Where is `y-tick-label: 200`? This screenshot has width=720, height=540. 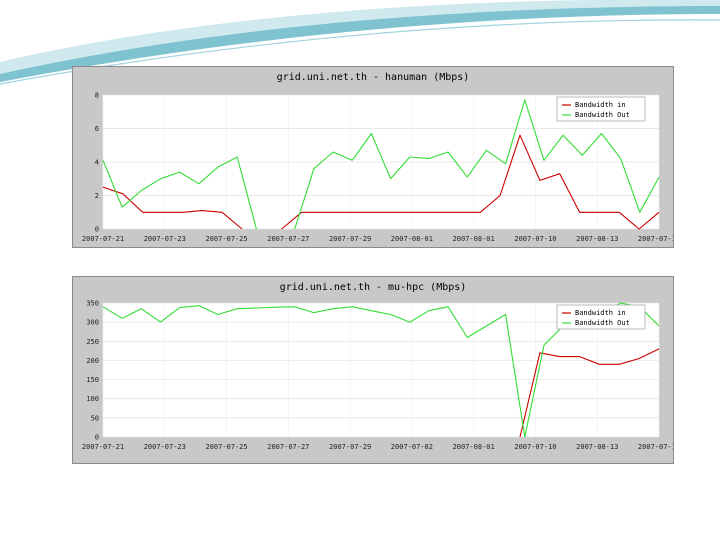 y-tick-label: 200 is located at coordinates (92, 361).